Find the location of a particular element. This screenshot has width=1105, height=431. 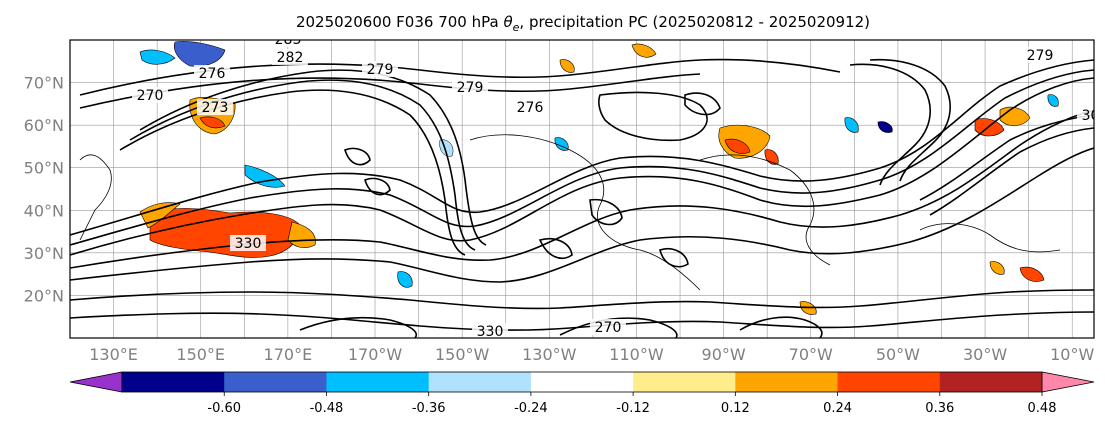

colorbar-frame is located at coordinates (582, 382).